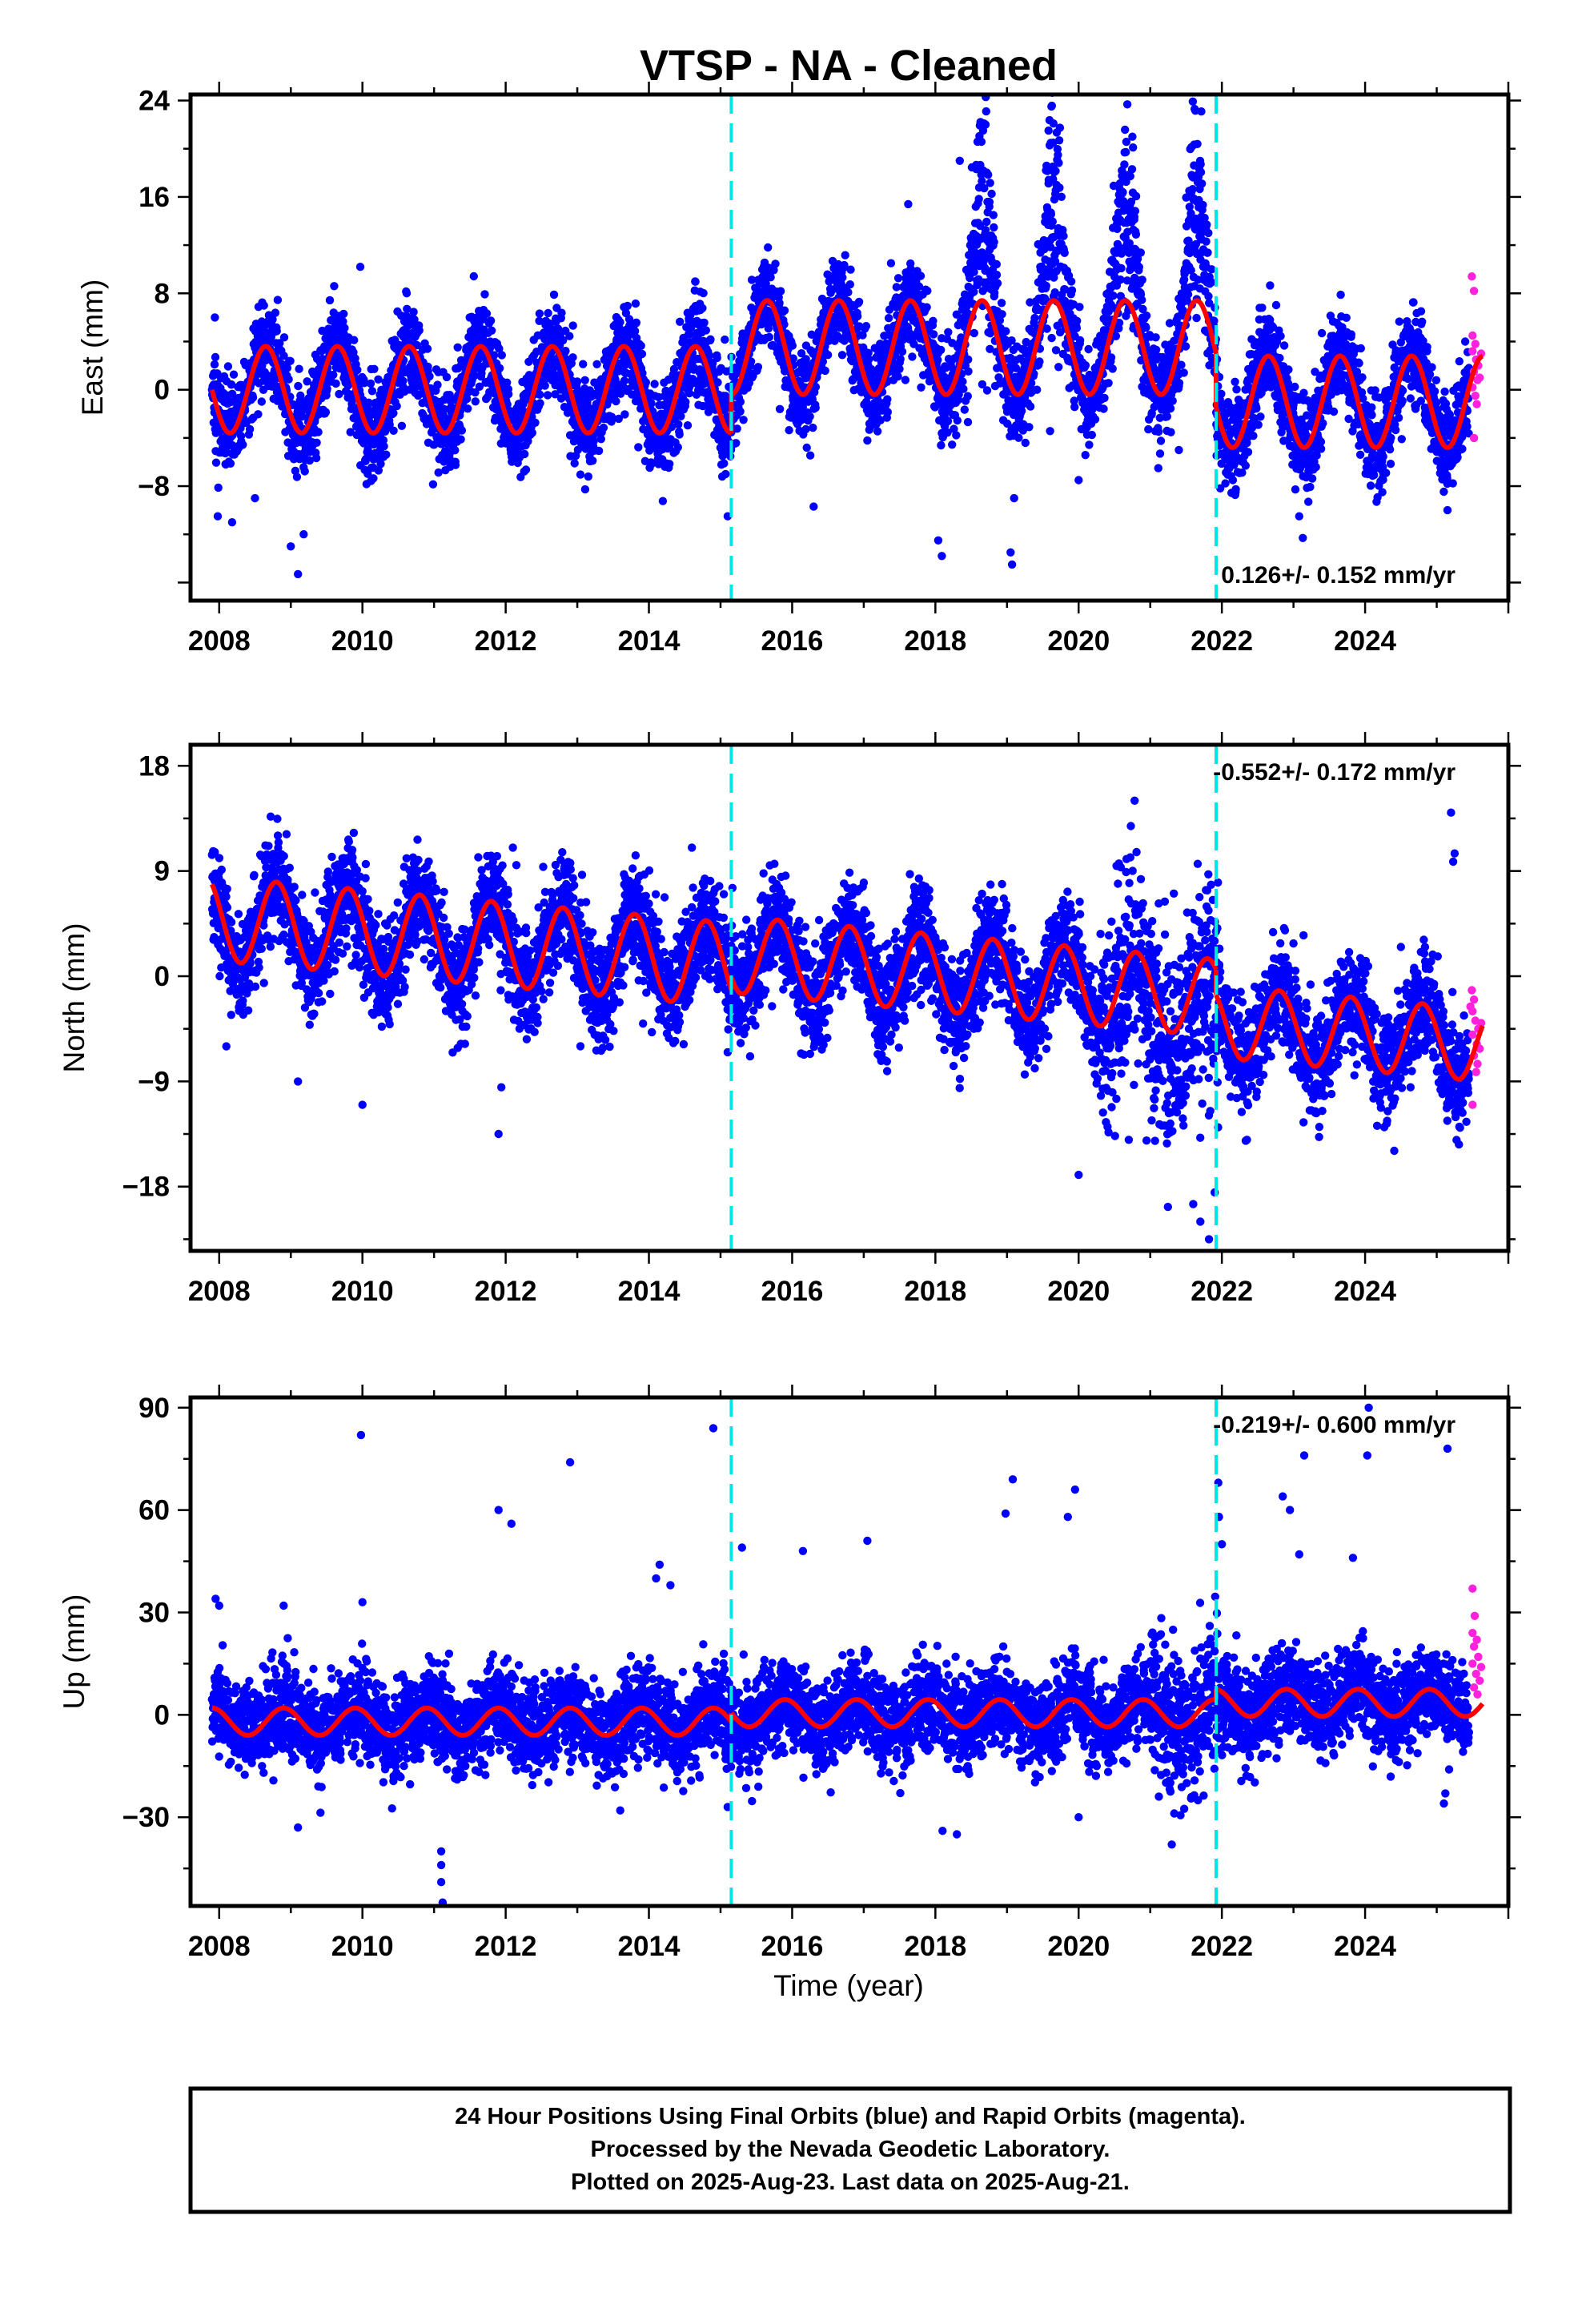  I want to click on figure-title: VTSP - NA - Cleaned, so click(849, 66).